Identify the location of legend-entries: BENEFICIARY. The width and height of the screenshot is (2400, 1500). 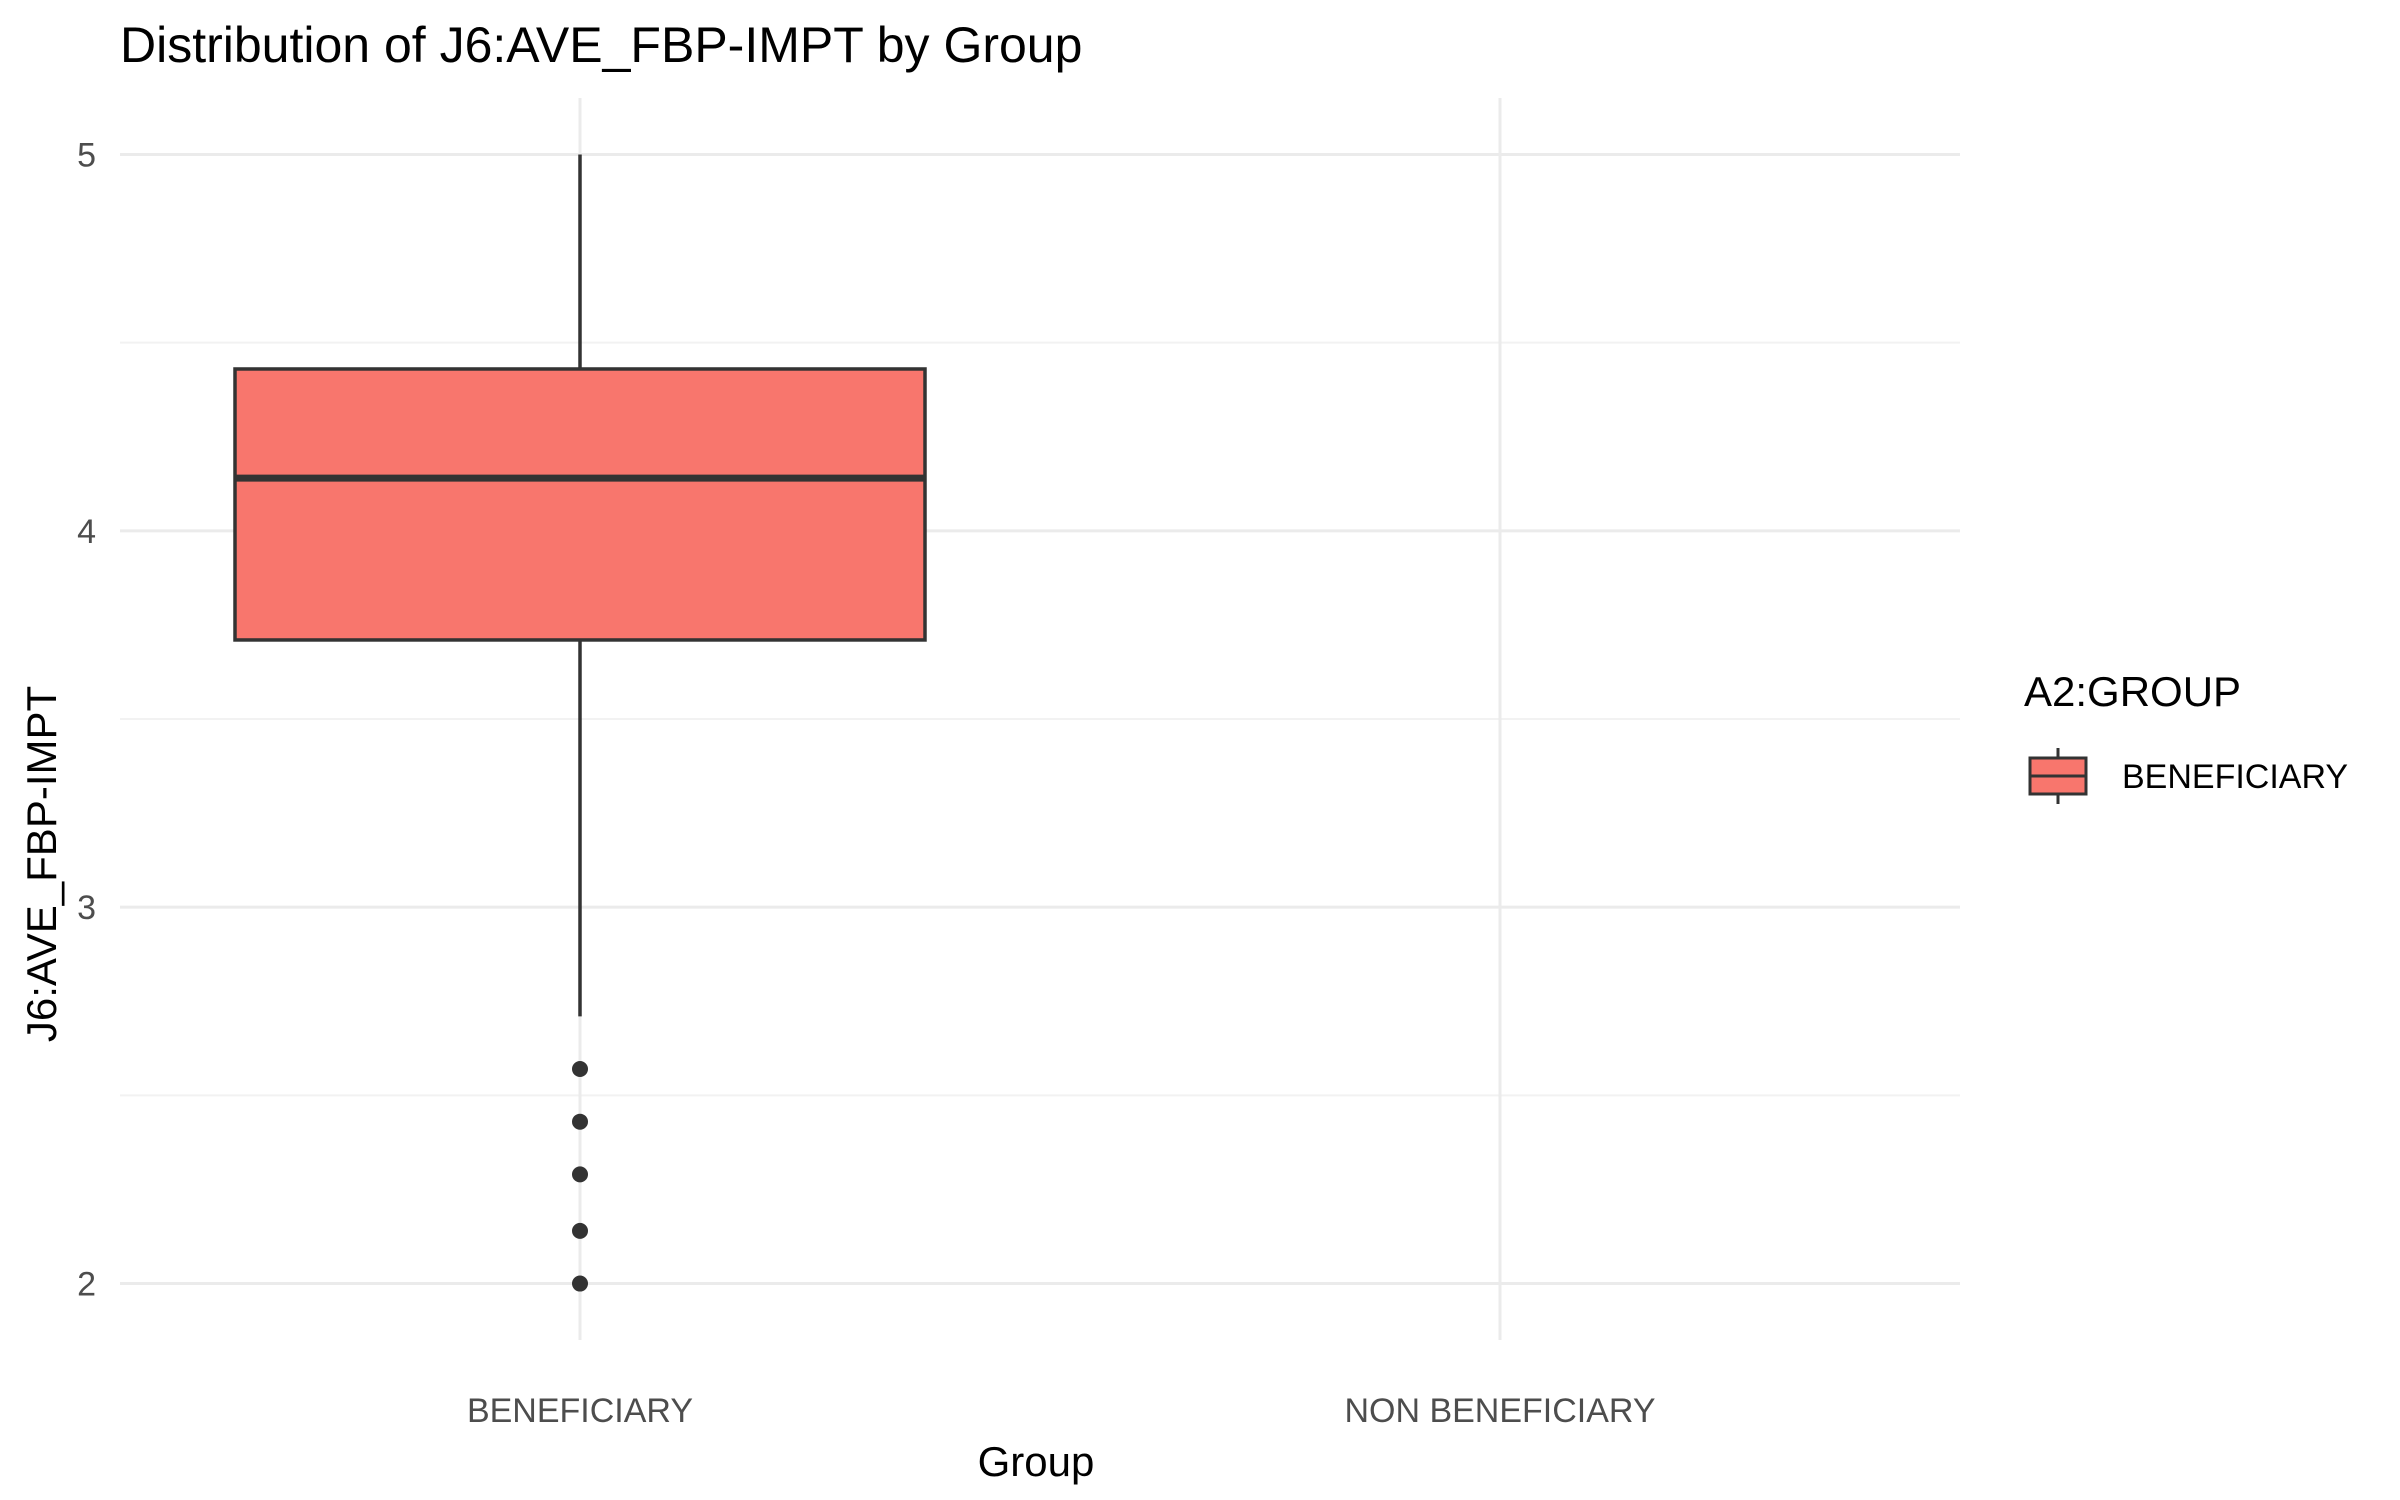
(2188, 776).